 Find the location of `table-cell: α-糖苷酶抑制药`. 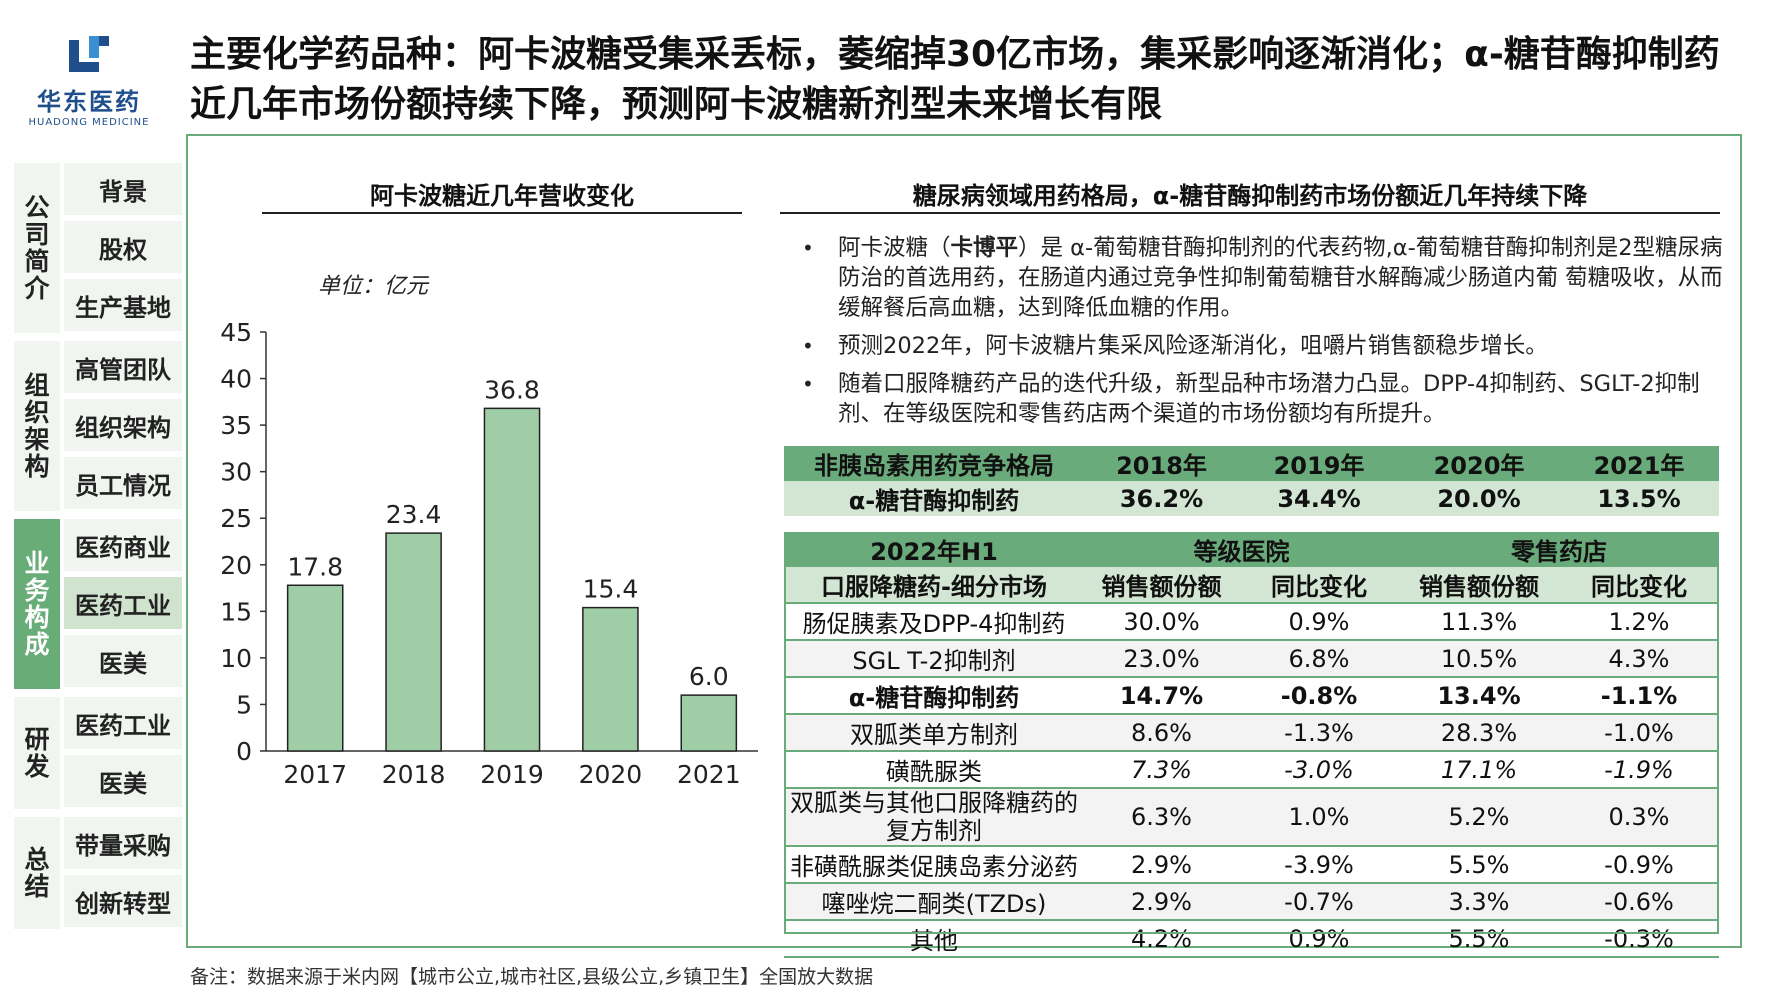

table-cell: α-糖苷酶抑制药 is located at coordinates (934, 498).